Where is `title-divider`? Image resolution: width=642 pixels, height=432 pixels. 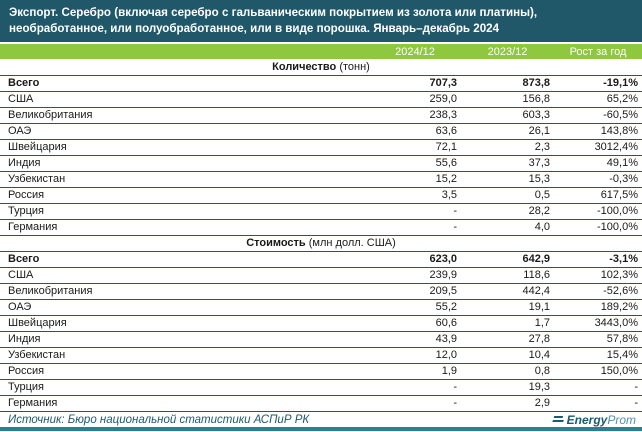 title-divider is located at coordinates (321, 43).